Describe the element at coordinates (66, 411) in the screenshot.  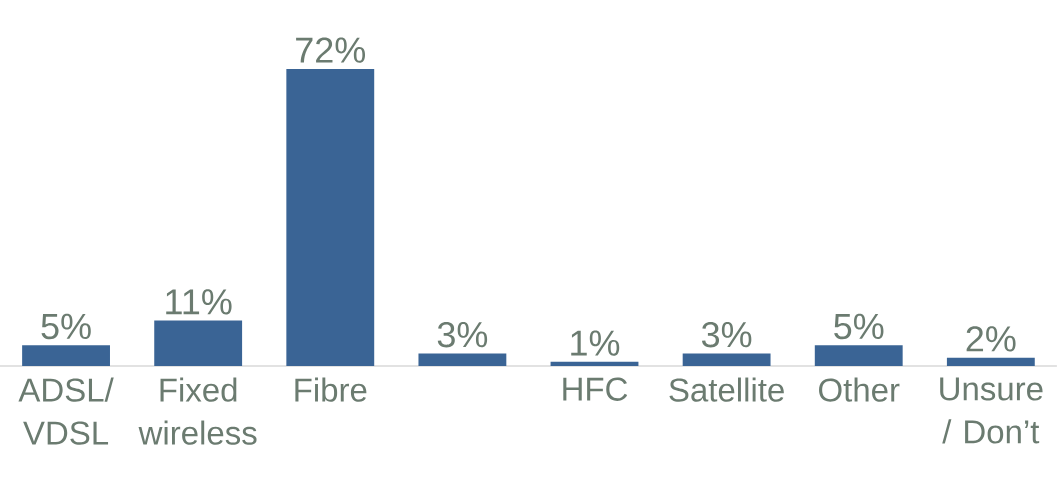
I see `x-tick-label: ADSL/ VDSL` at that location.